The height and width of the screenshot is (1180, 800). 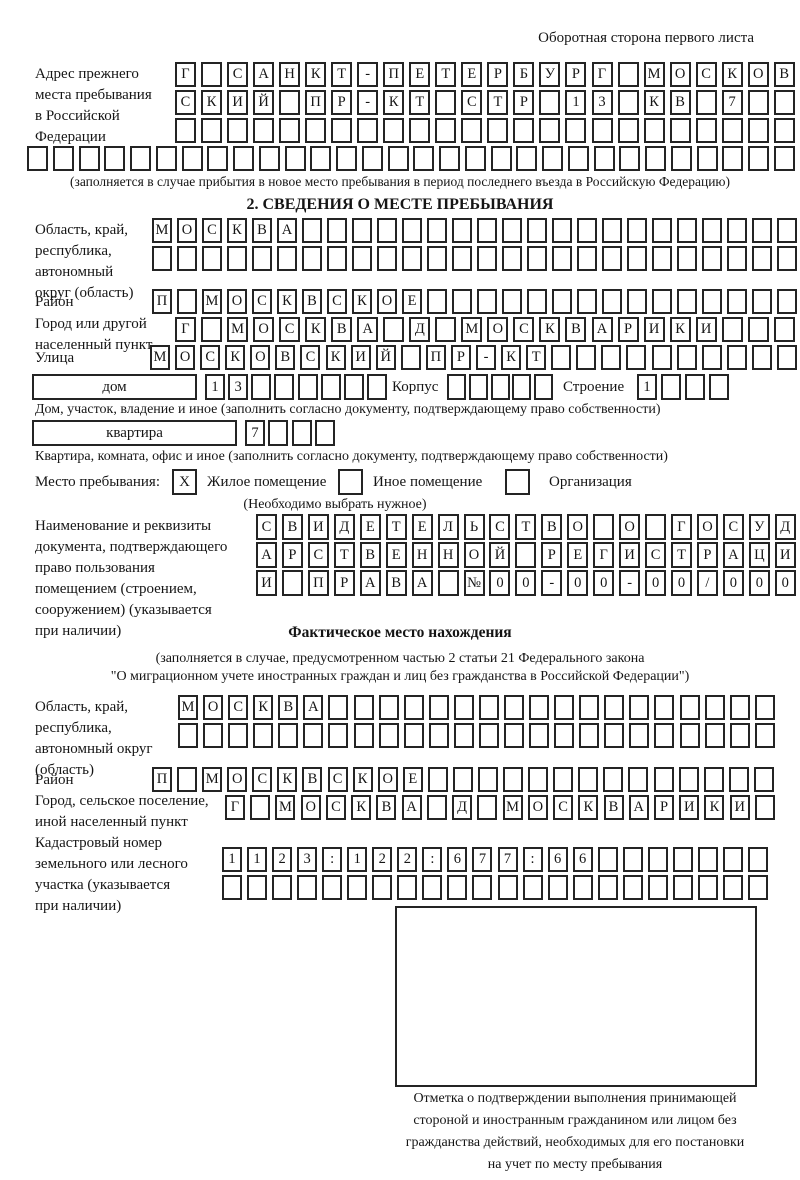 What do you see at coordinates (122, 801) in the screenshot?
I see `label-line: Город, сельское поселение,` at bounding box center [122, 801].